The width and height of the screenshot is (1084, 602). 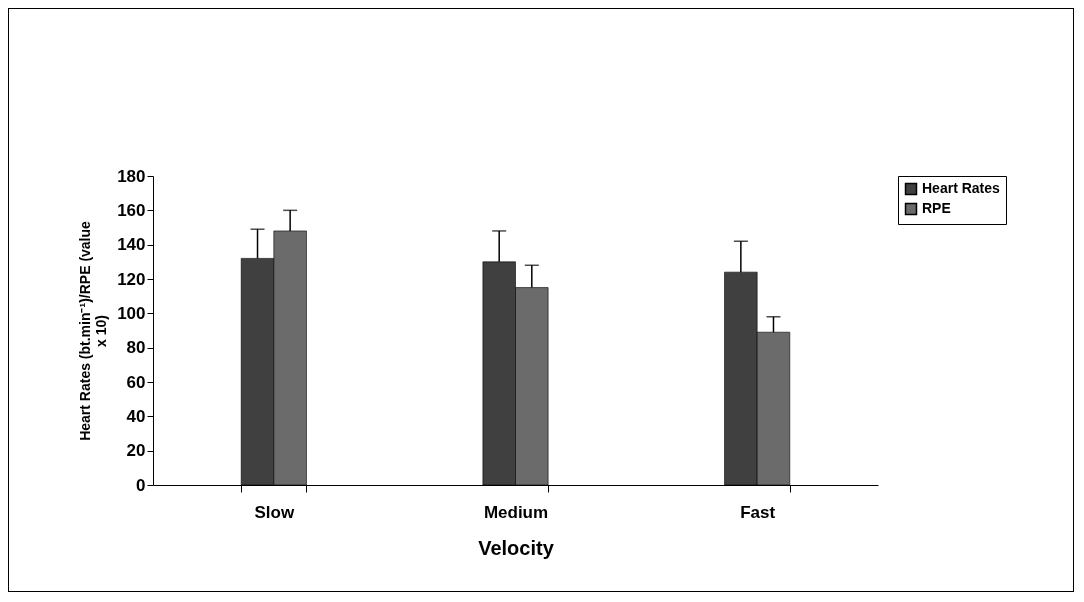 What do you see at coordinates (131, 210) in the screenshot?
I see `y-tick-label: 160` at bounding box center [131, 210].